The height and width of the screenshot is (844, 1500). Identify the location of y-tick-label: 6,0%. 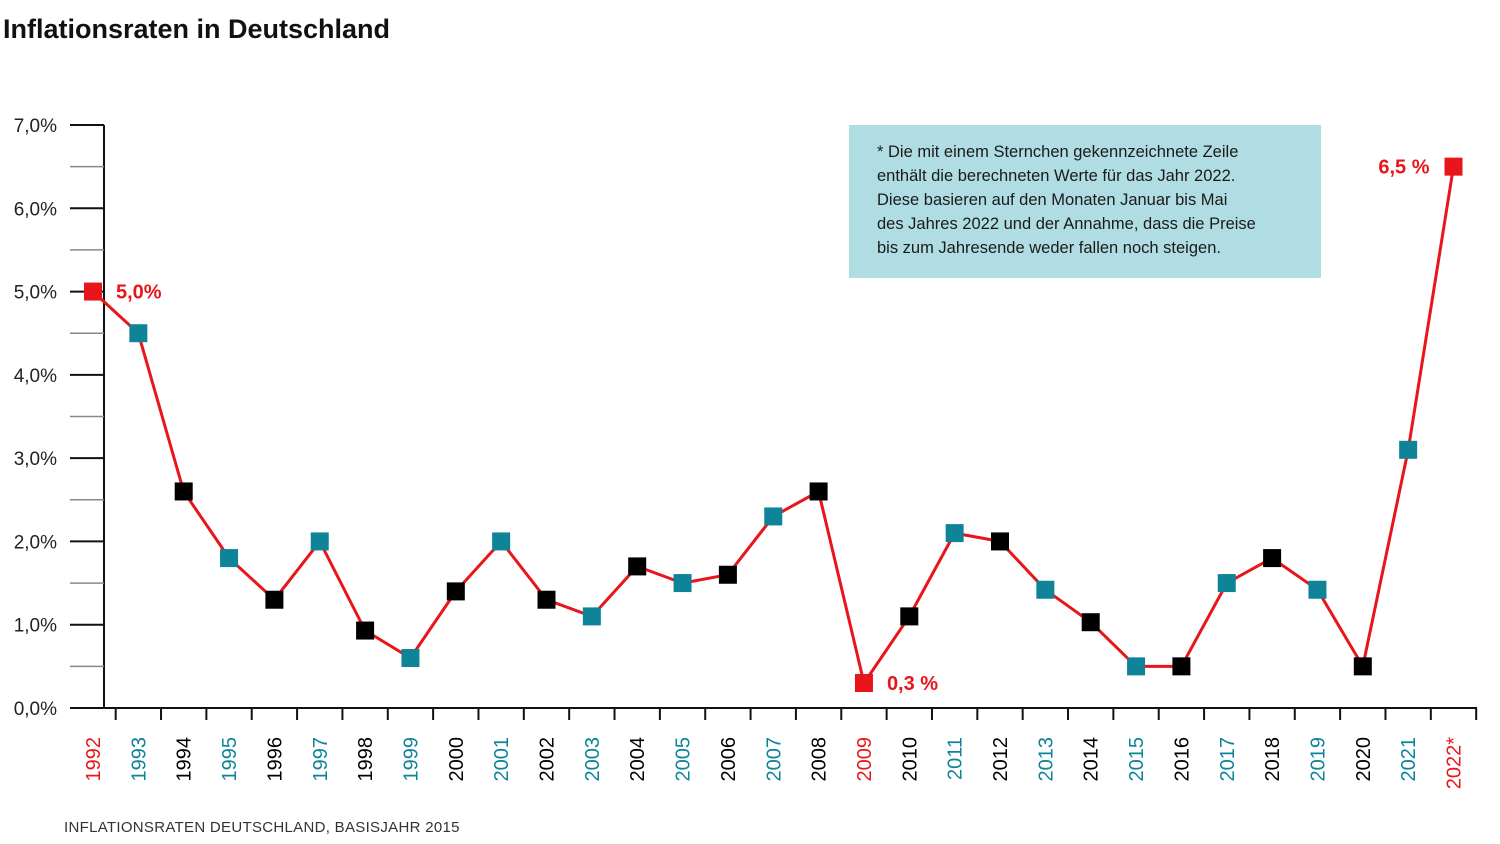
(35, 209).